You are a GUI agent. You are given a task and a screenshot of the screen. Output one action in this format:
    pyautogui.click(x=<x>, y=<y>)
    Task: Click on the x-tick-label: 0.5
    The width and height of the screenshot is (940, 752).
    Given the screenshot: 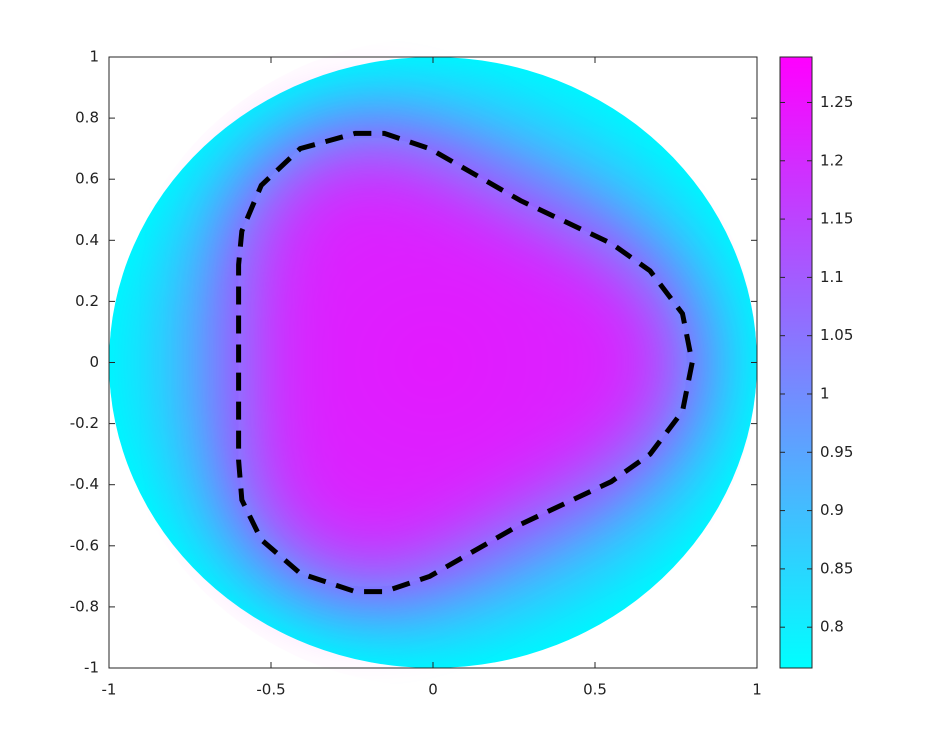 What is the action you would take?
    pyautogui.click(x=595, y=690)
    